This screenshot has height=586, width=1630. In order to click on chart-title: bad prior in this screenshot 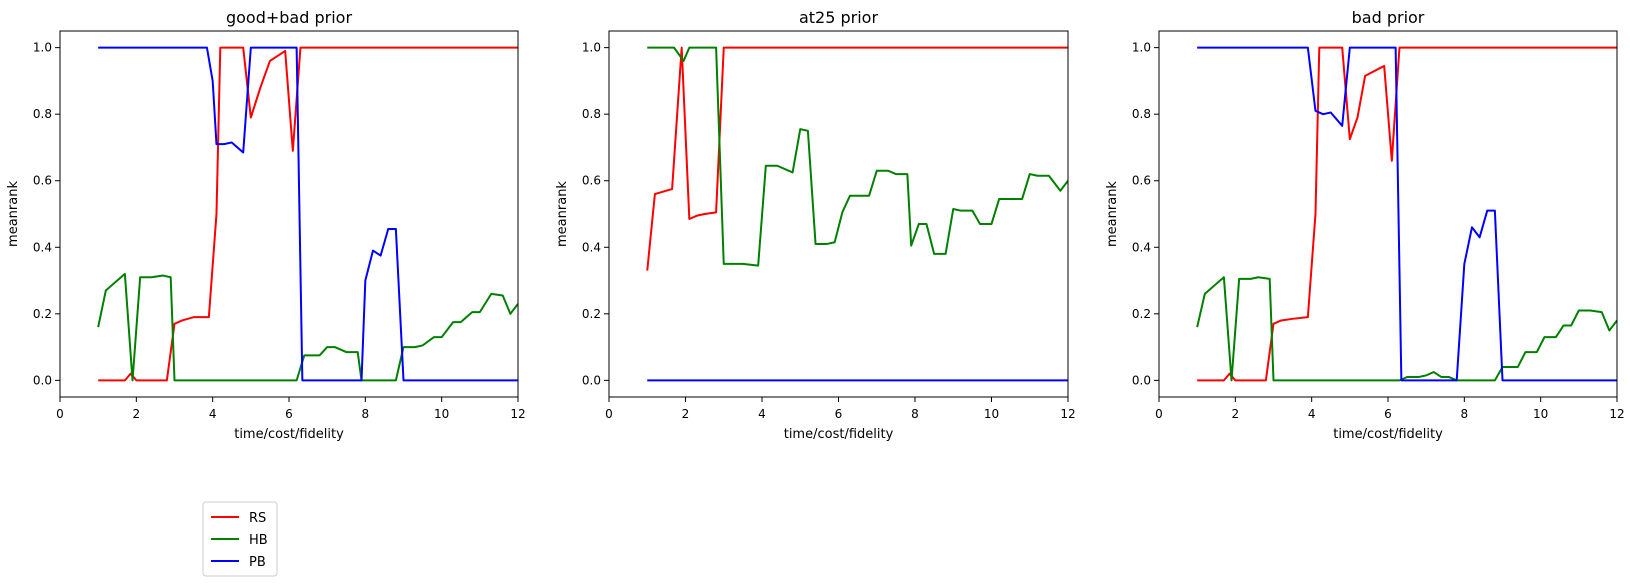, I will do `click(1388, 17)`.